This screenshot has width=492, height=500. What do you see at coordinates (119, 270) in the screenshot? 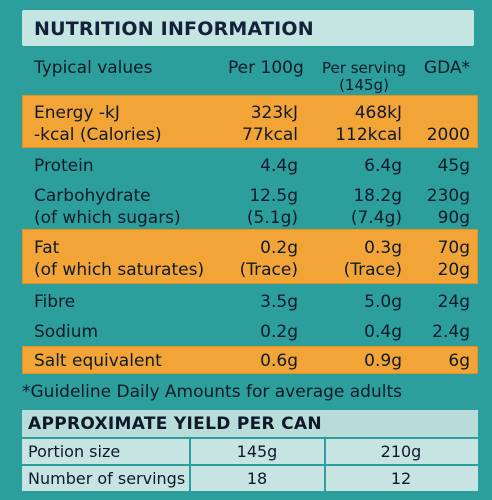
I see `row-label-saturates: (of which saturates)` at bounding box center [119, 270].